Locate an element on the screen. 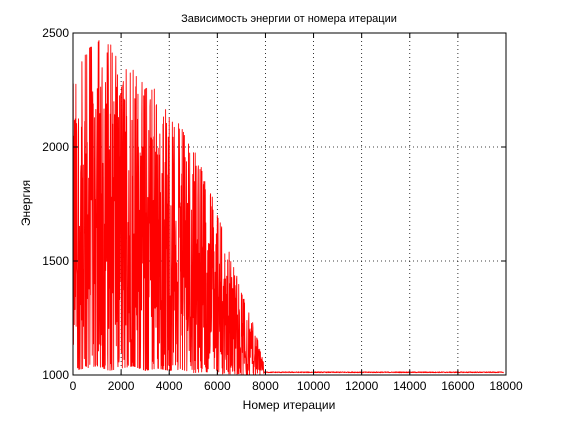 The image size is (561, 425). x-tick-label: 2000 is located at coordinates (121, 386).